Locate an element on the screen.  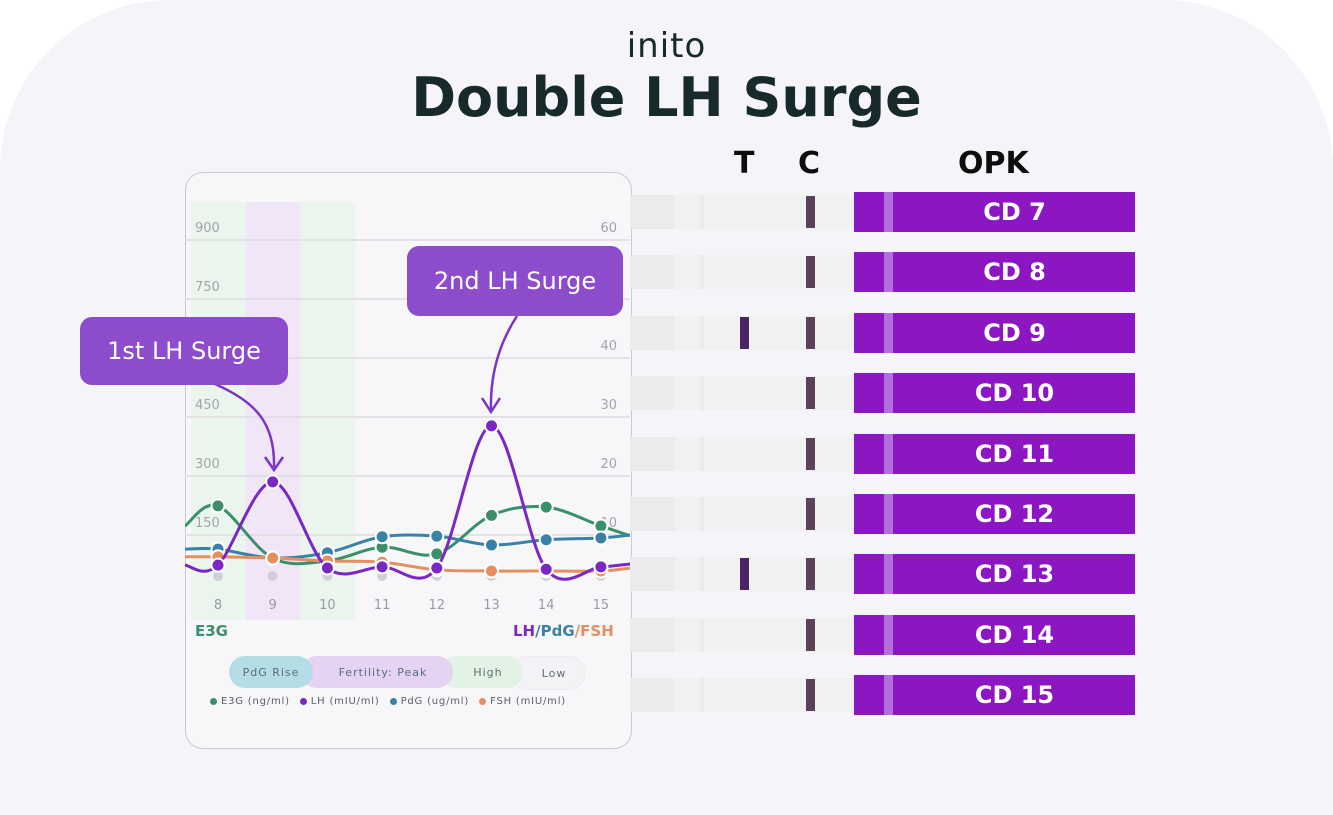
strip-handle: CD 13 is located at coordinates (994, 574).